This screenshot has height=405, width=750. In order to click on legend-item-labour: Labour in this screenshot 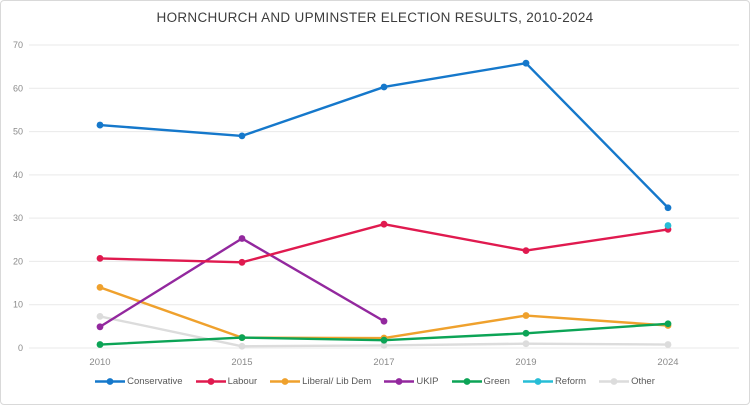, I will do `click(226, 381)`.